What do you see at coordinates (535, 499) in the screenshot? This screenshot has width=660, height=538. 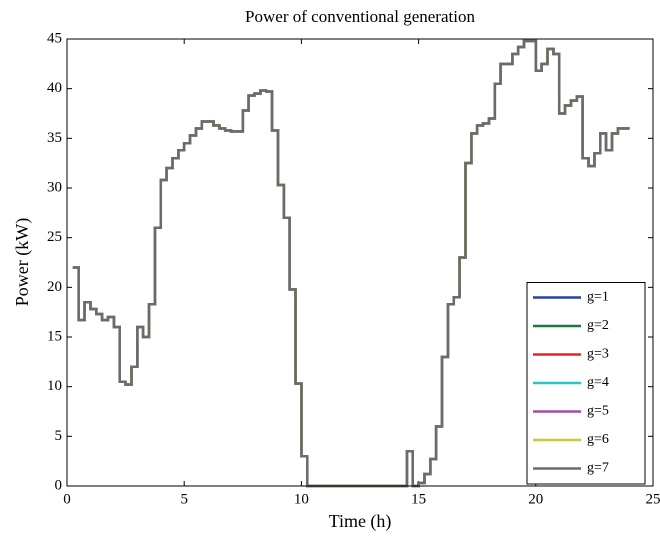 I see `x-tick-label: 20` at bounding box center [535, 499].